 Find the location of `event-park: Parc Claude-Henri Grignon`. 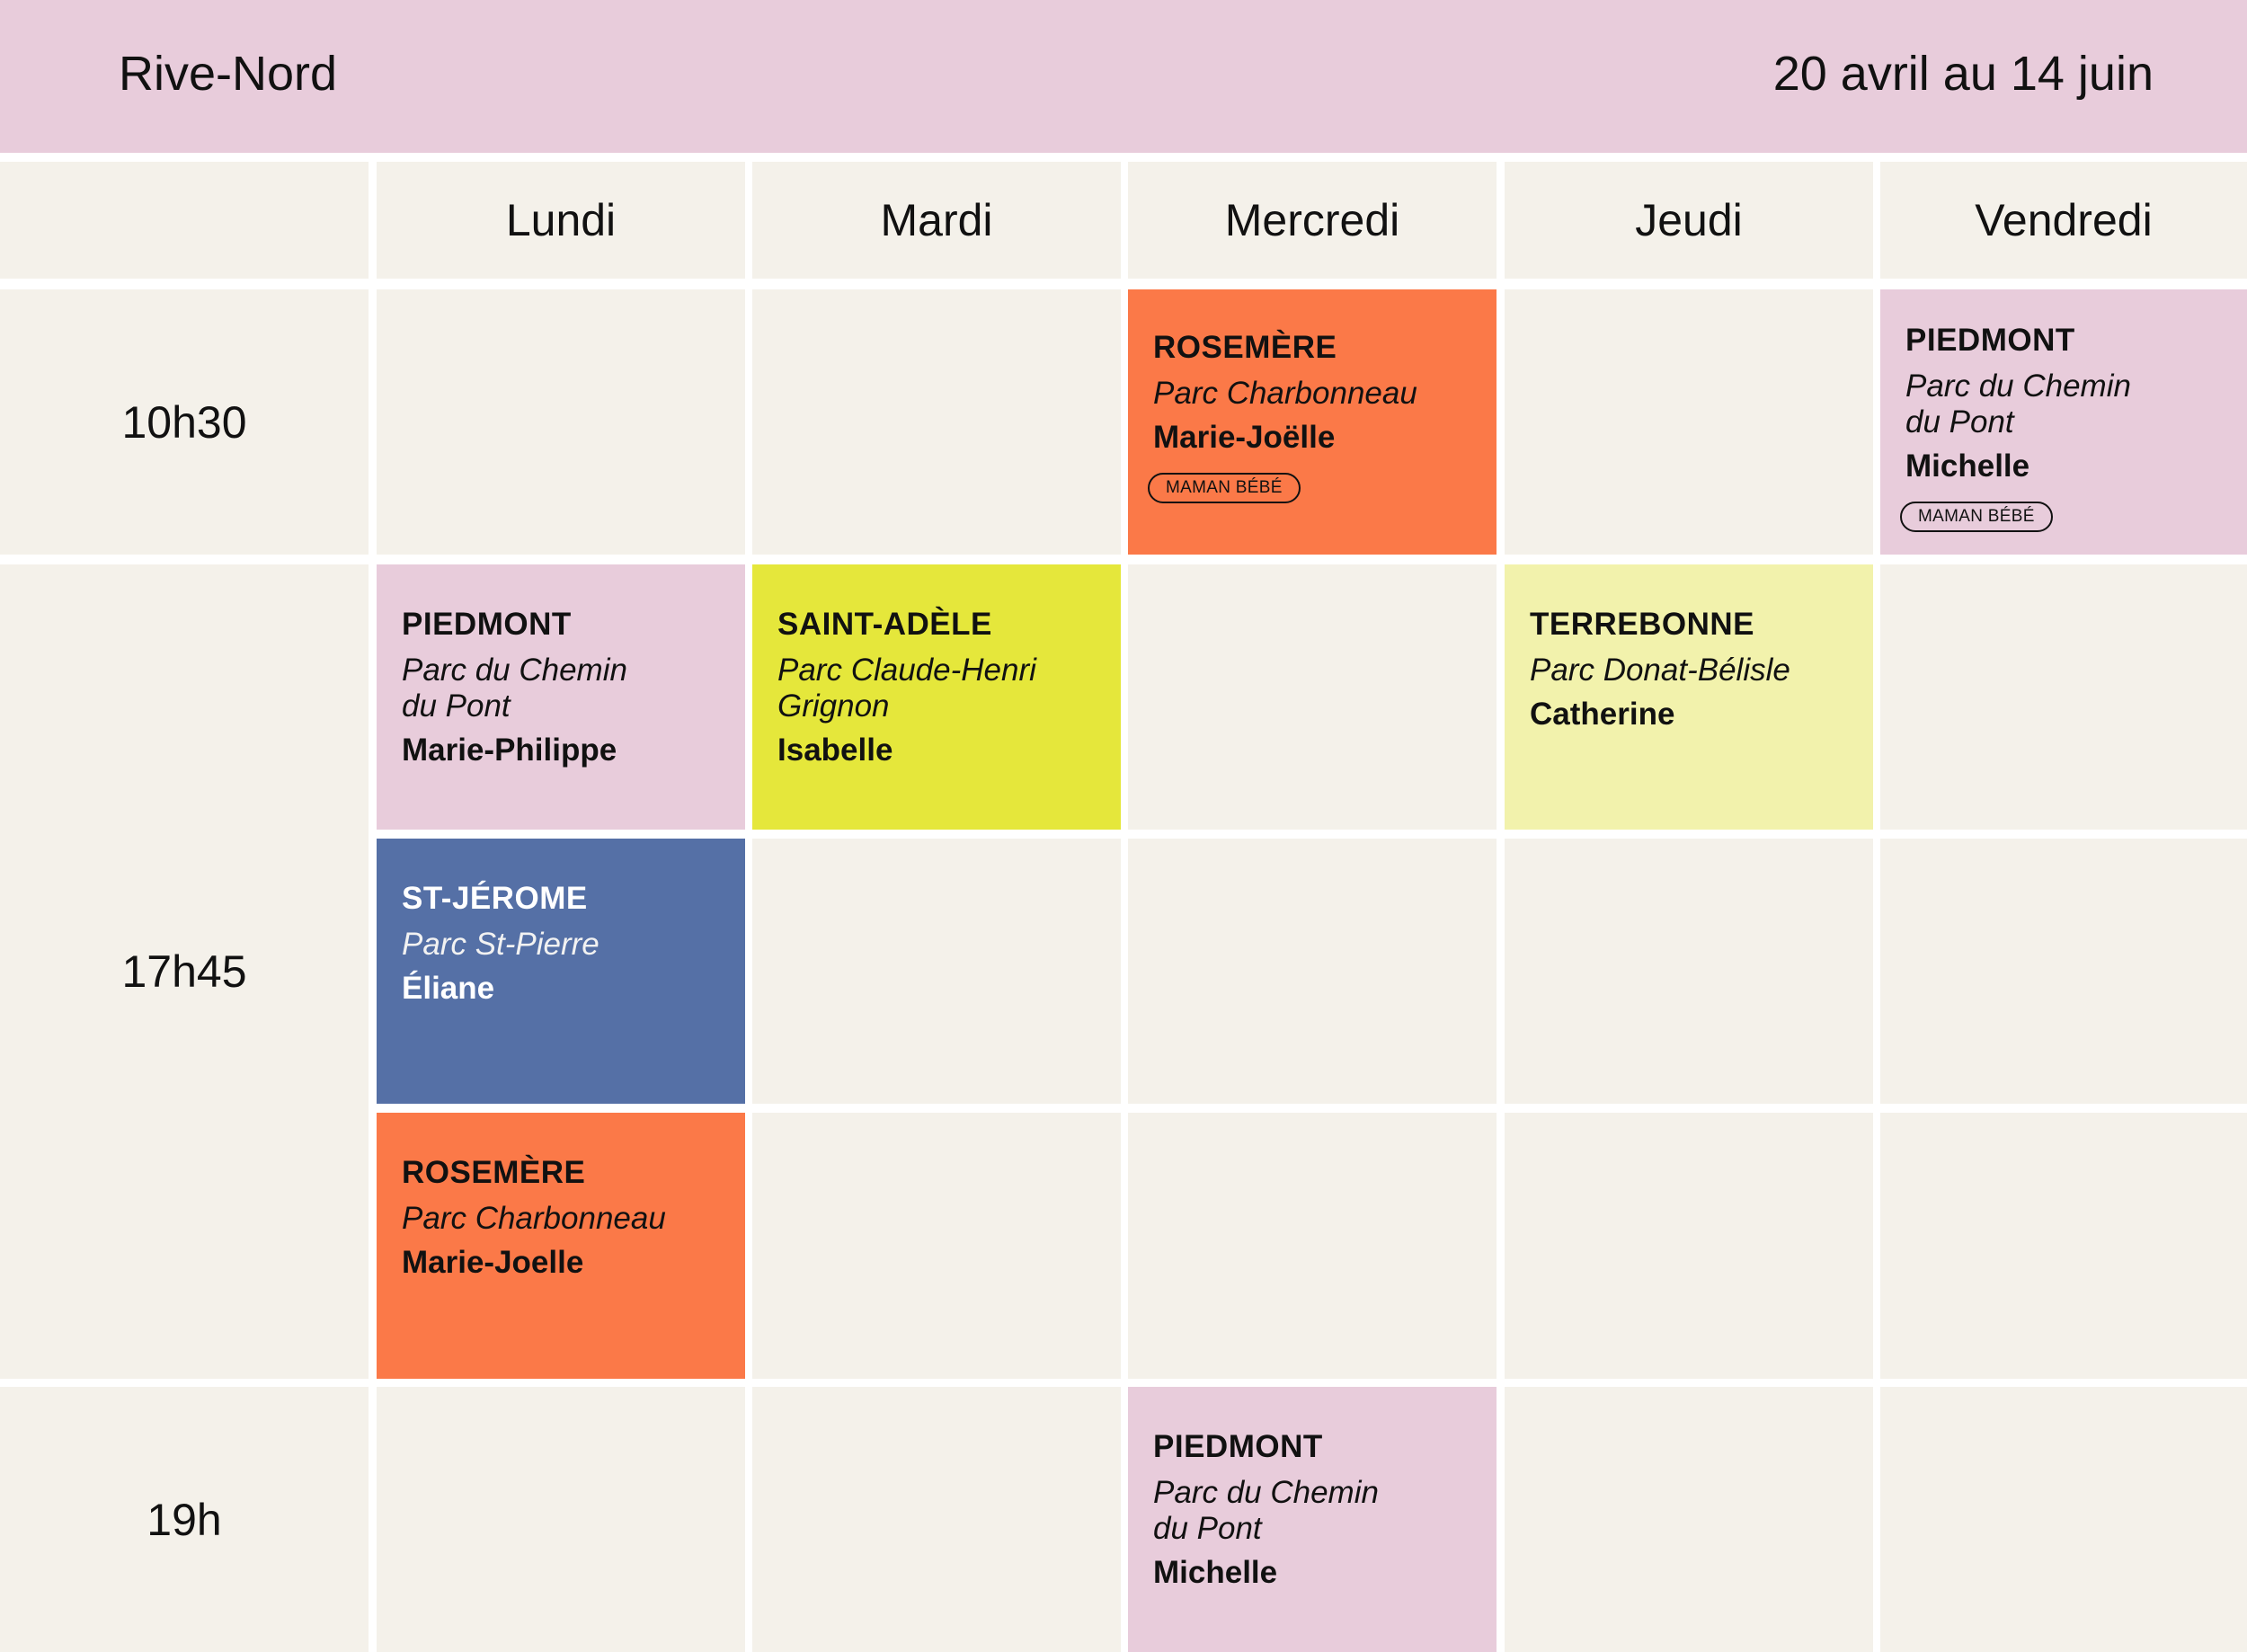

event-park: Parc Claude-Henri Grignon is located at coordinates (907, 688).